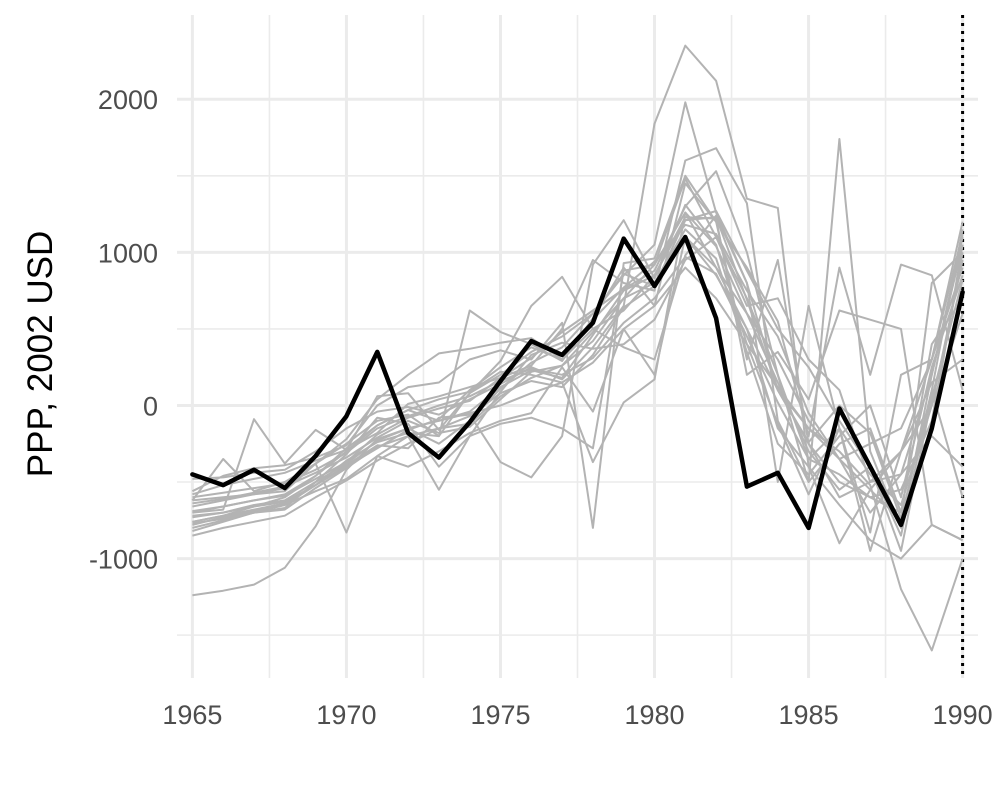 The width and height of the screenshot is (1000, 800). I want to click on x-tick-labels: 1965 1970 1975 1980 1985 1990, so click(577, 715).